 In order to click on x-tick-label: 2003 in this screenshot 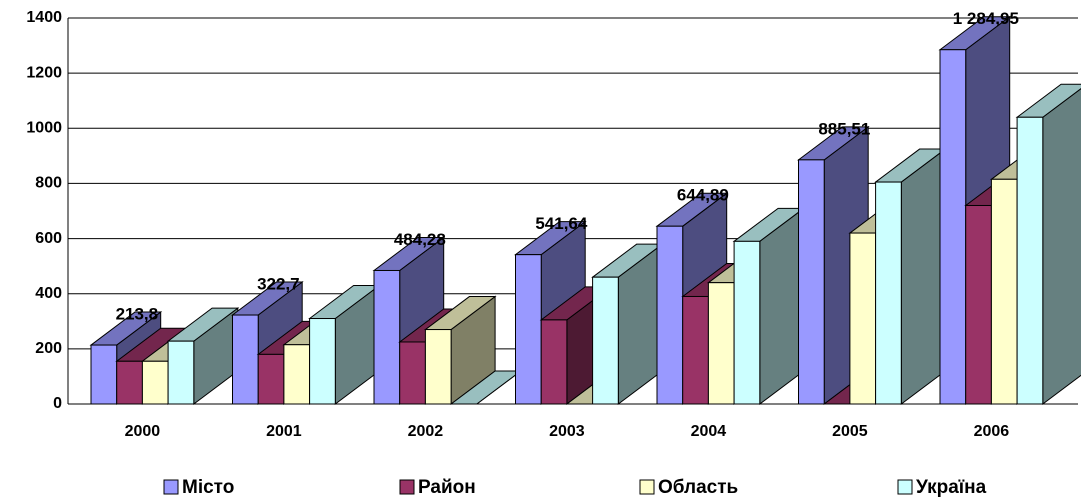, I will do `click(567, 431)`.